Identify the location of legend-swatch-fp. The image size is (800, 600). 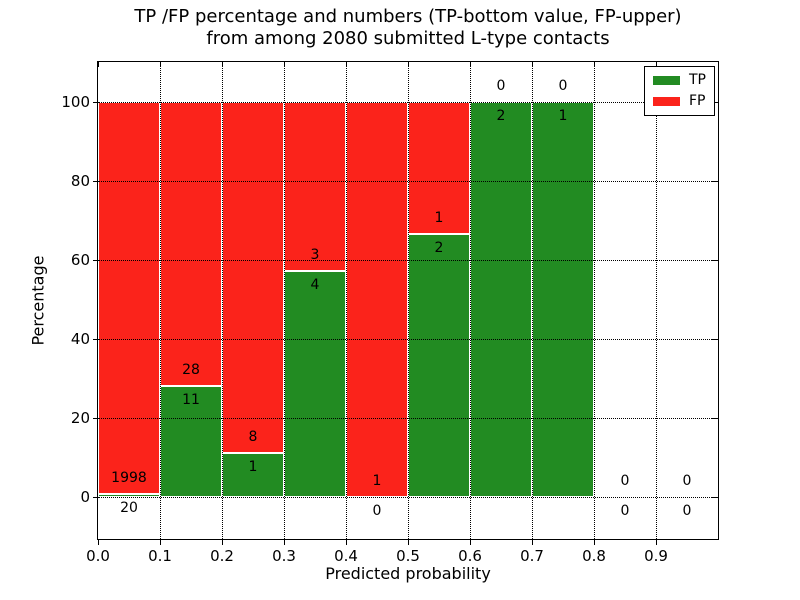
(666, 101).